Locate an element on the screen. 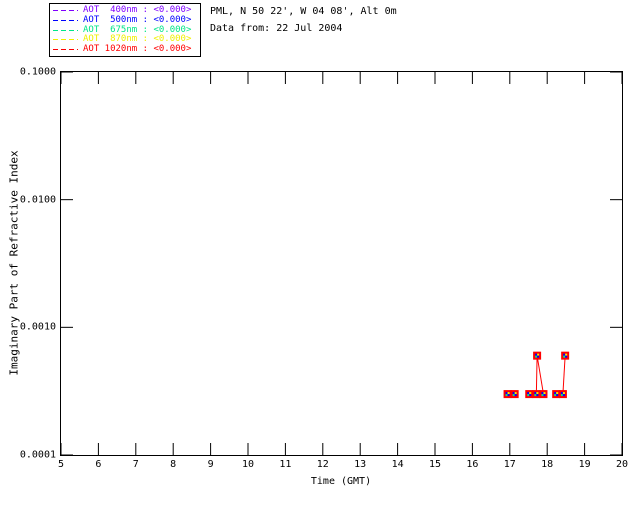 This screenshot has width=640, height=512. y-axis-tick-label: 0.0010 is located at coordinates (37, 327).